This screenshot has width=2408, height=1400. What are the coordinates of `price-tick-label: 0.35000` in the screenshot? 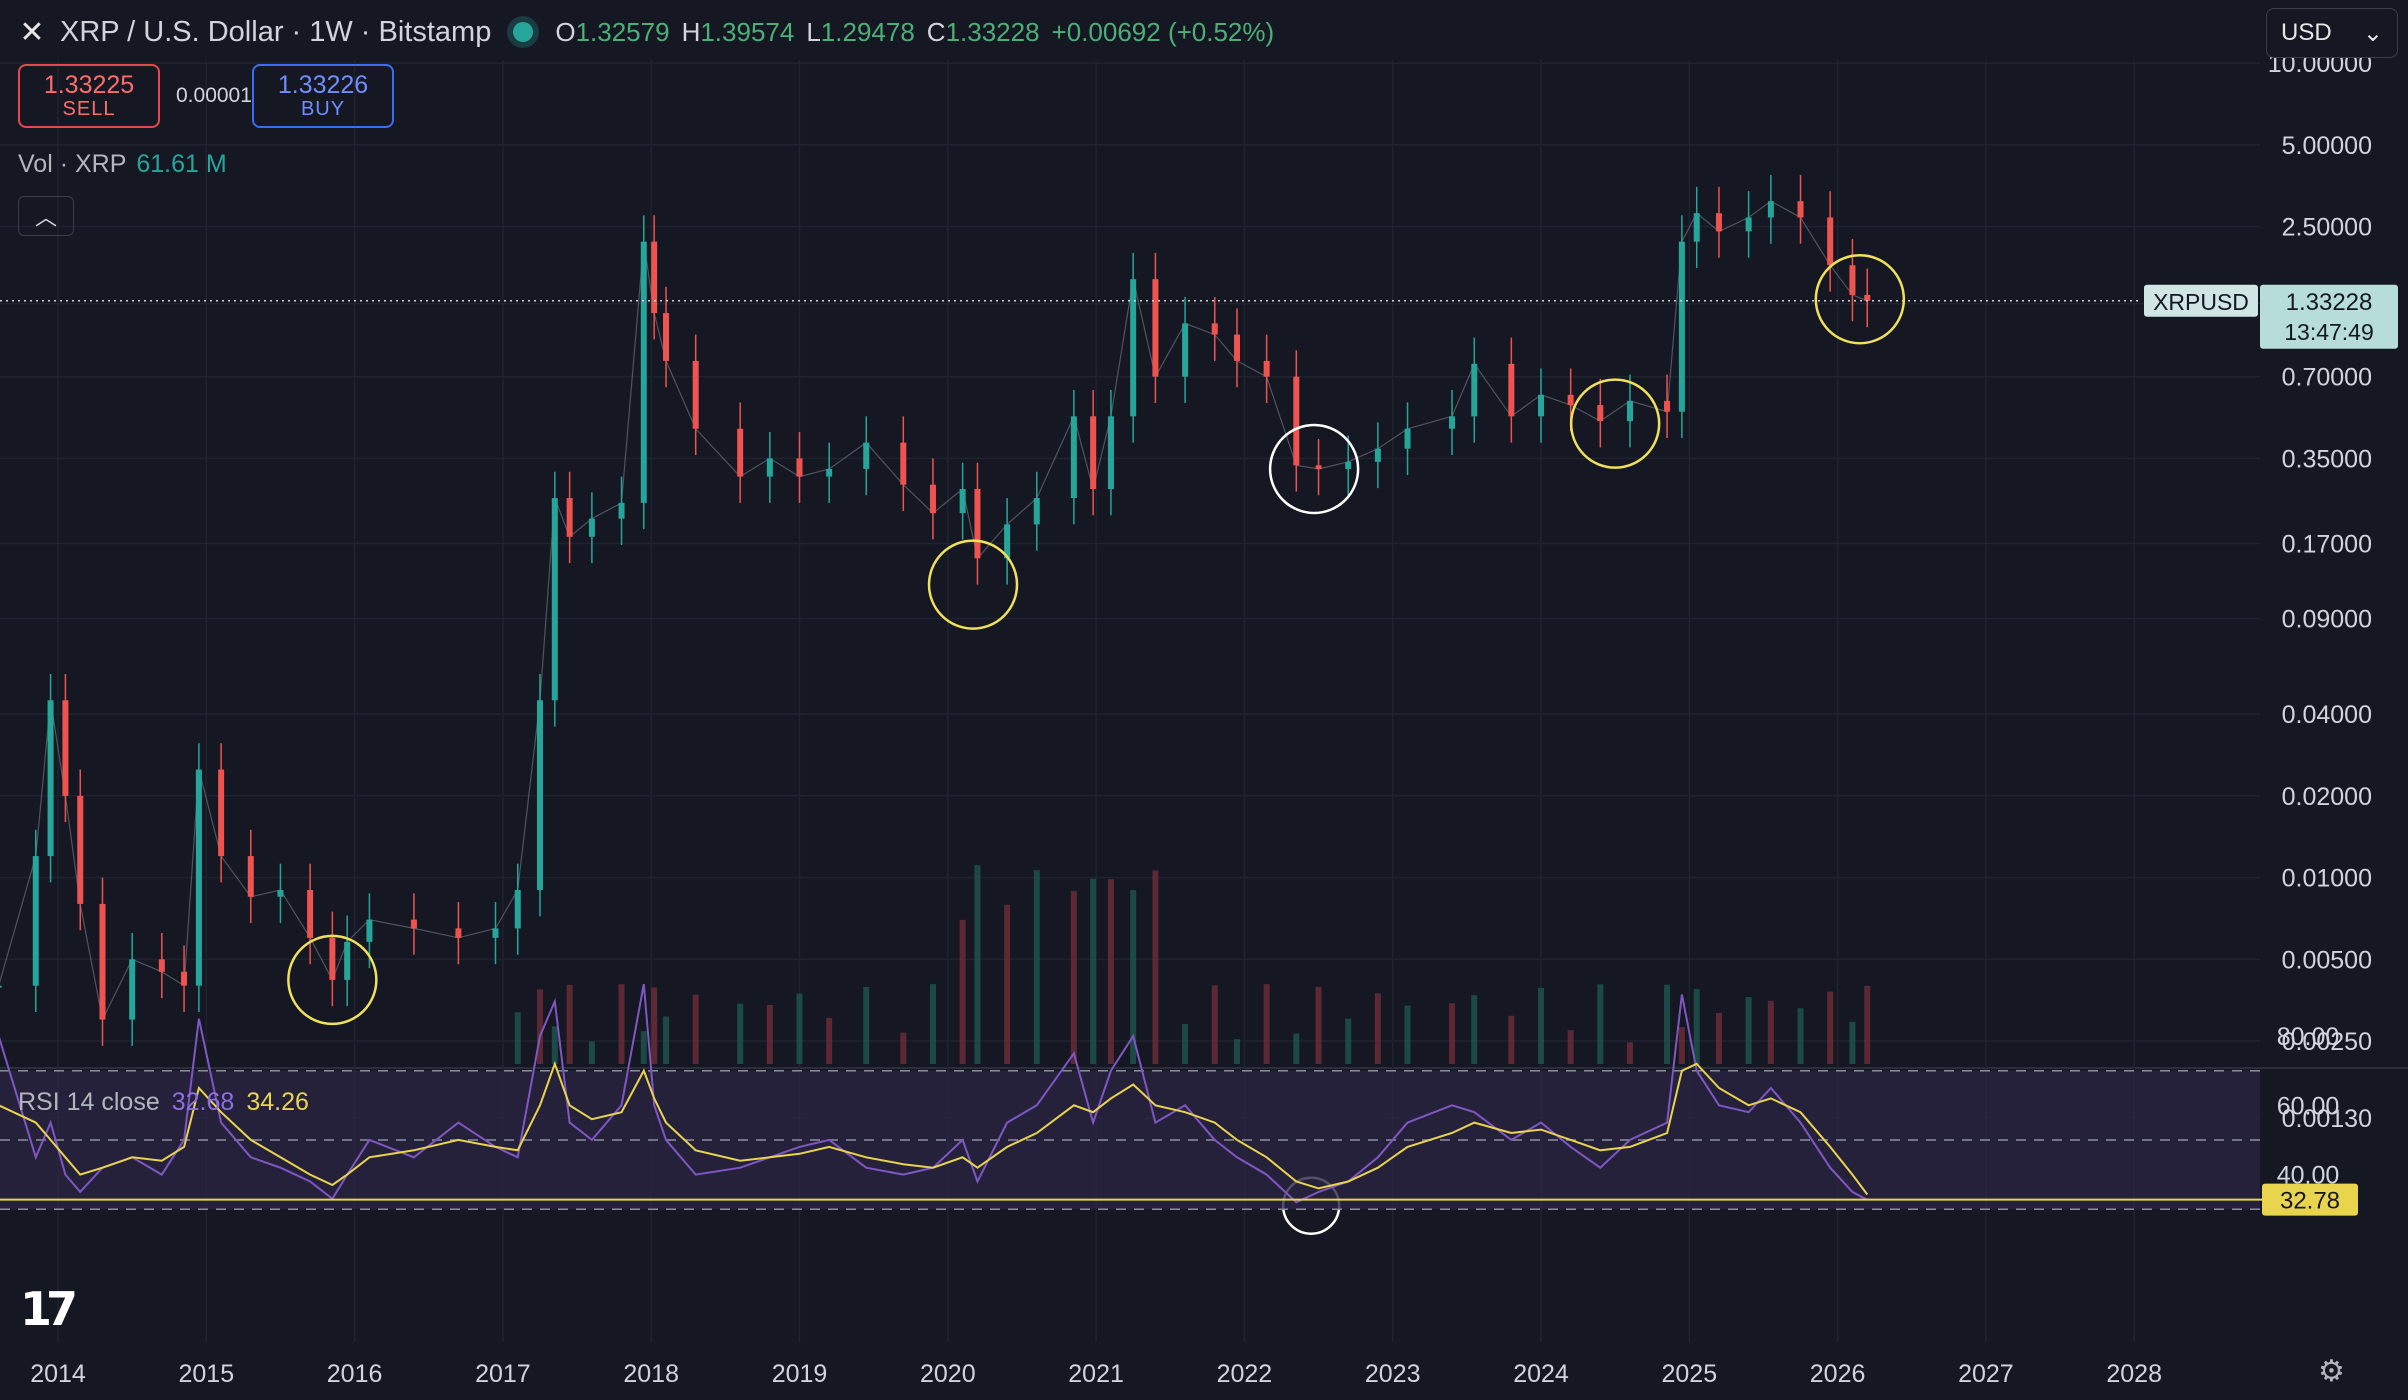 It's located at (2327, 459).